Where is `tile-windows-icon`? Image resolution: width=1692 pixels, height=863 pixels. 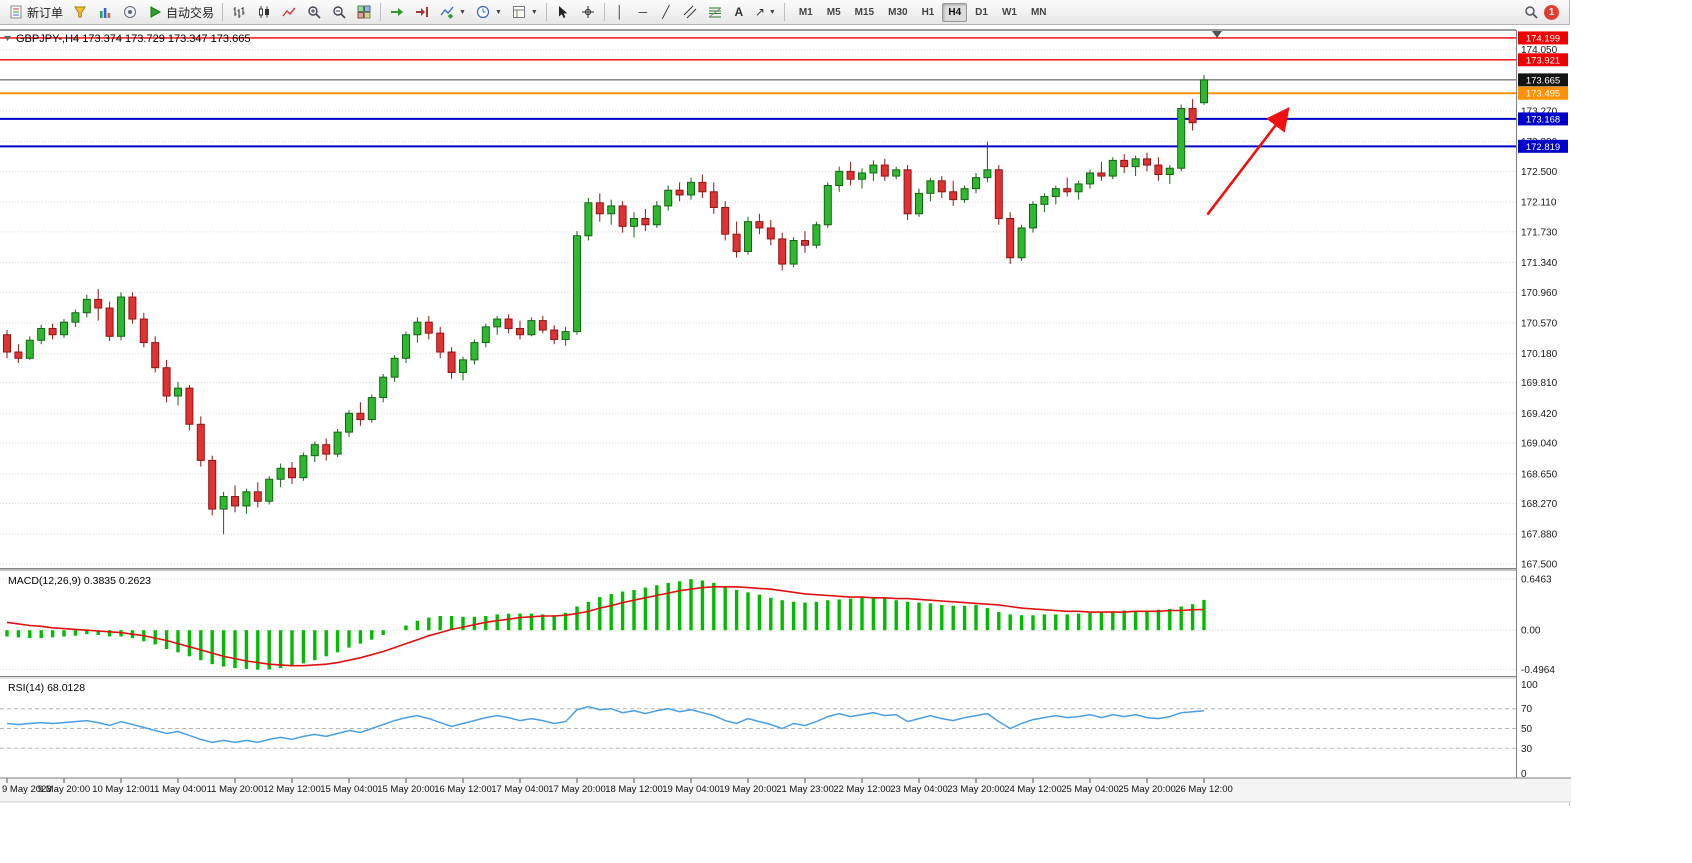 tile-windows-icon is located at coordinates (364, 12).